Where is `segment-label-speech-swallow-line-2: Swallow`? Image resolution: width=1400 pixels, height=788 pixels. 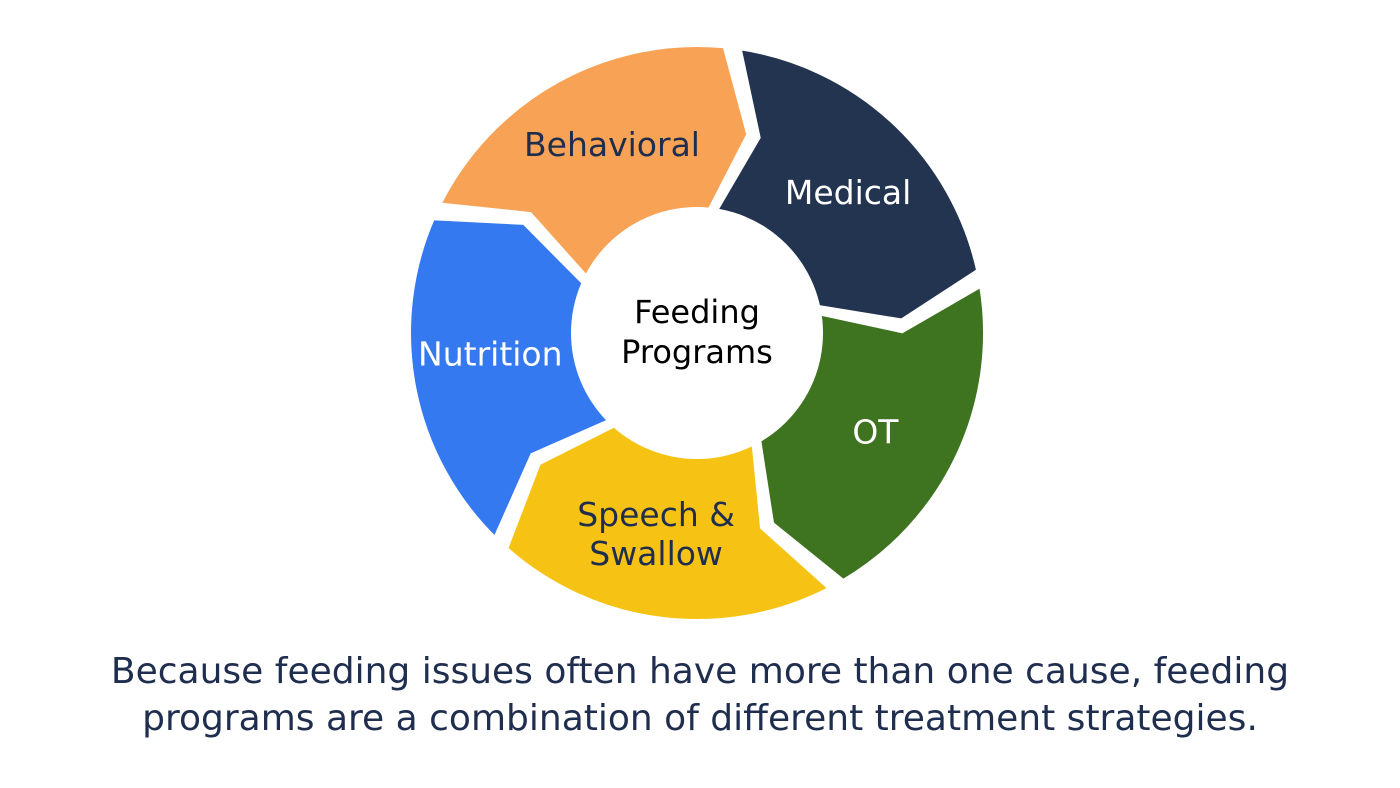
segment-label-speech-swallow-line-2: Swallow is located at coordinates (656, 553).